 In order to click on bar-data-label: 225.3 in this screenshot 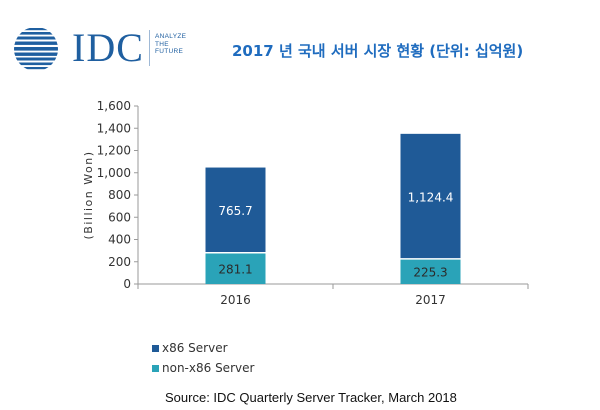, I will do `click(430, 272)`.